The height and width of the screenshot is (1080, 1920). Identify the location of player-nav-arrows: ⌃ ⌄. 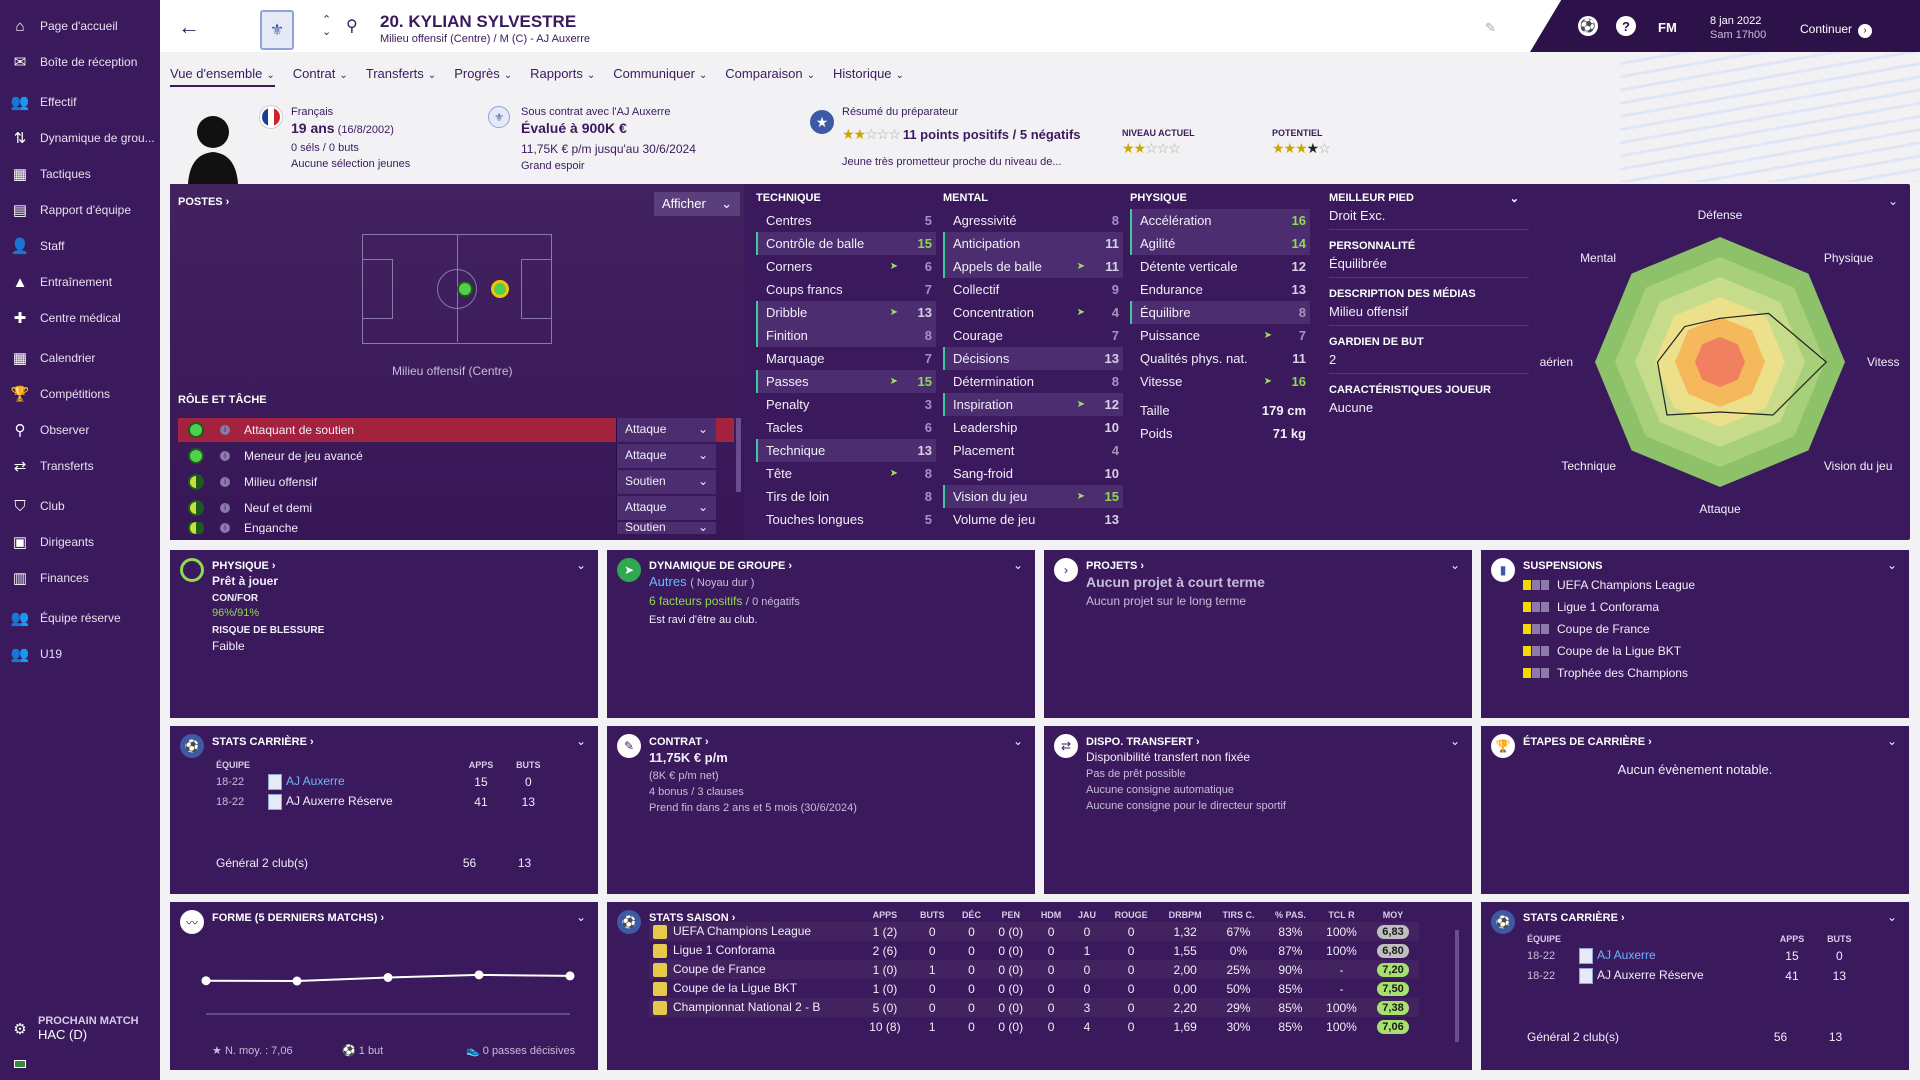
(327, 26).